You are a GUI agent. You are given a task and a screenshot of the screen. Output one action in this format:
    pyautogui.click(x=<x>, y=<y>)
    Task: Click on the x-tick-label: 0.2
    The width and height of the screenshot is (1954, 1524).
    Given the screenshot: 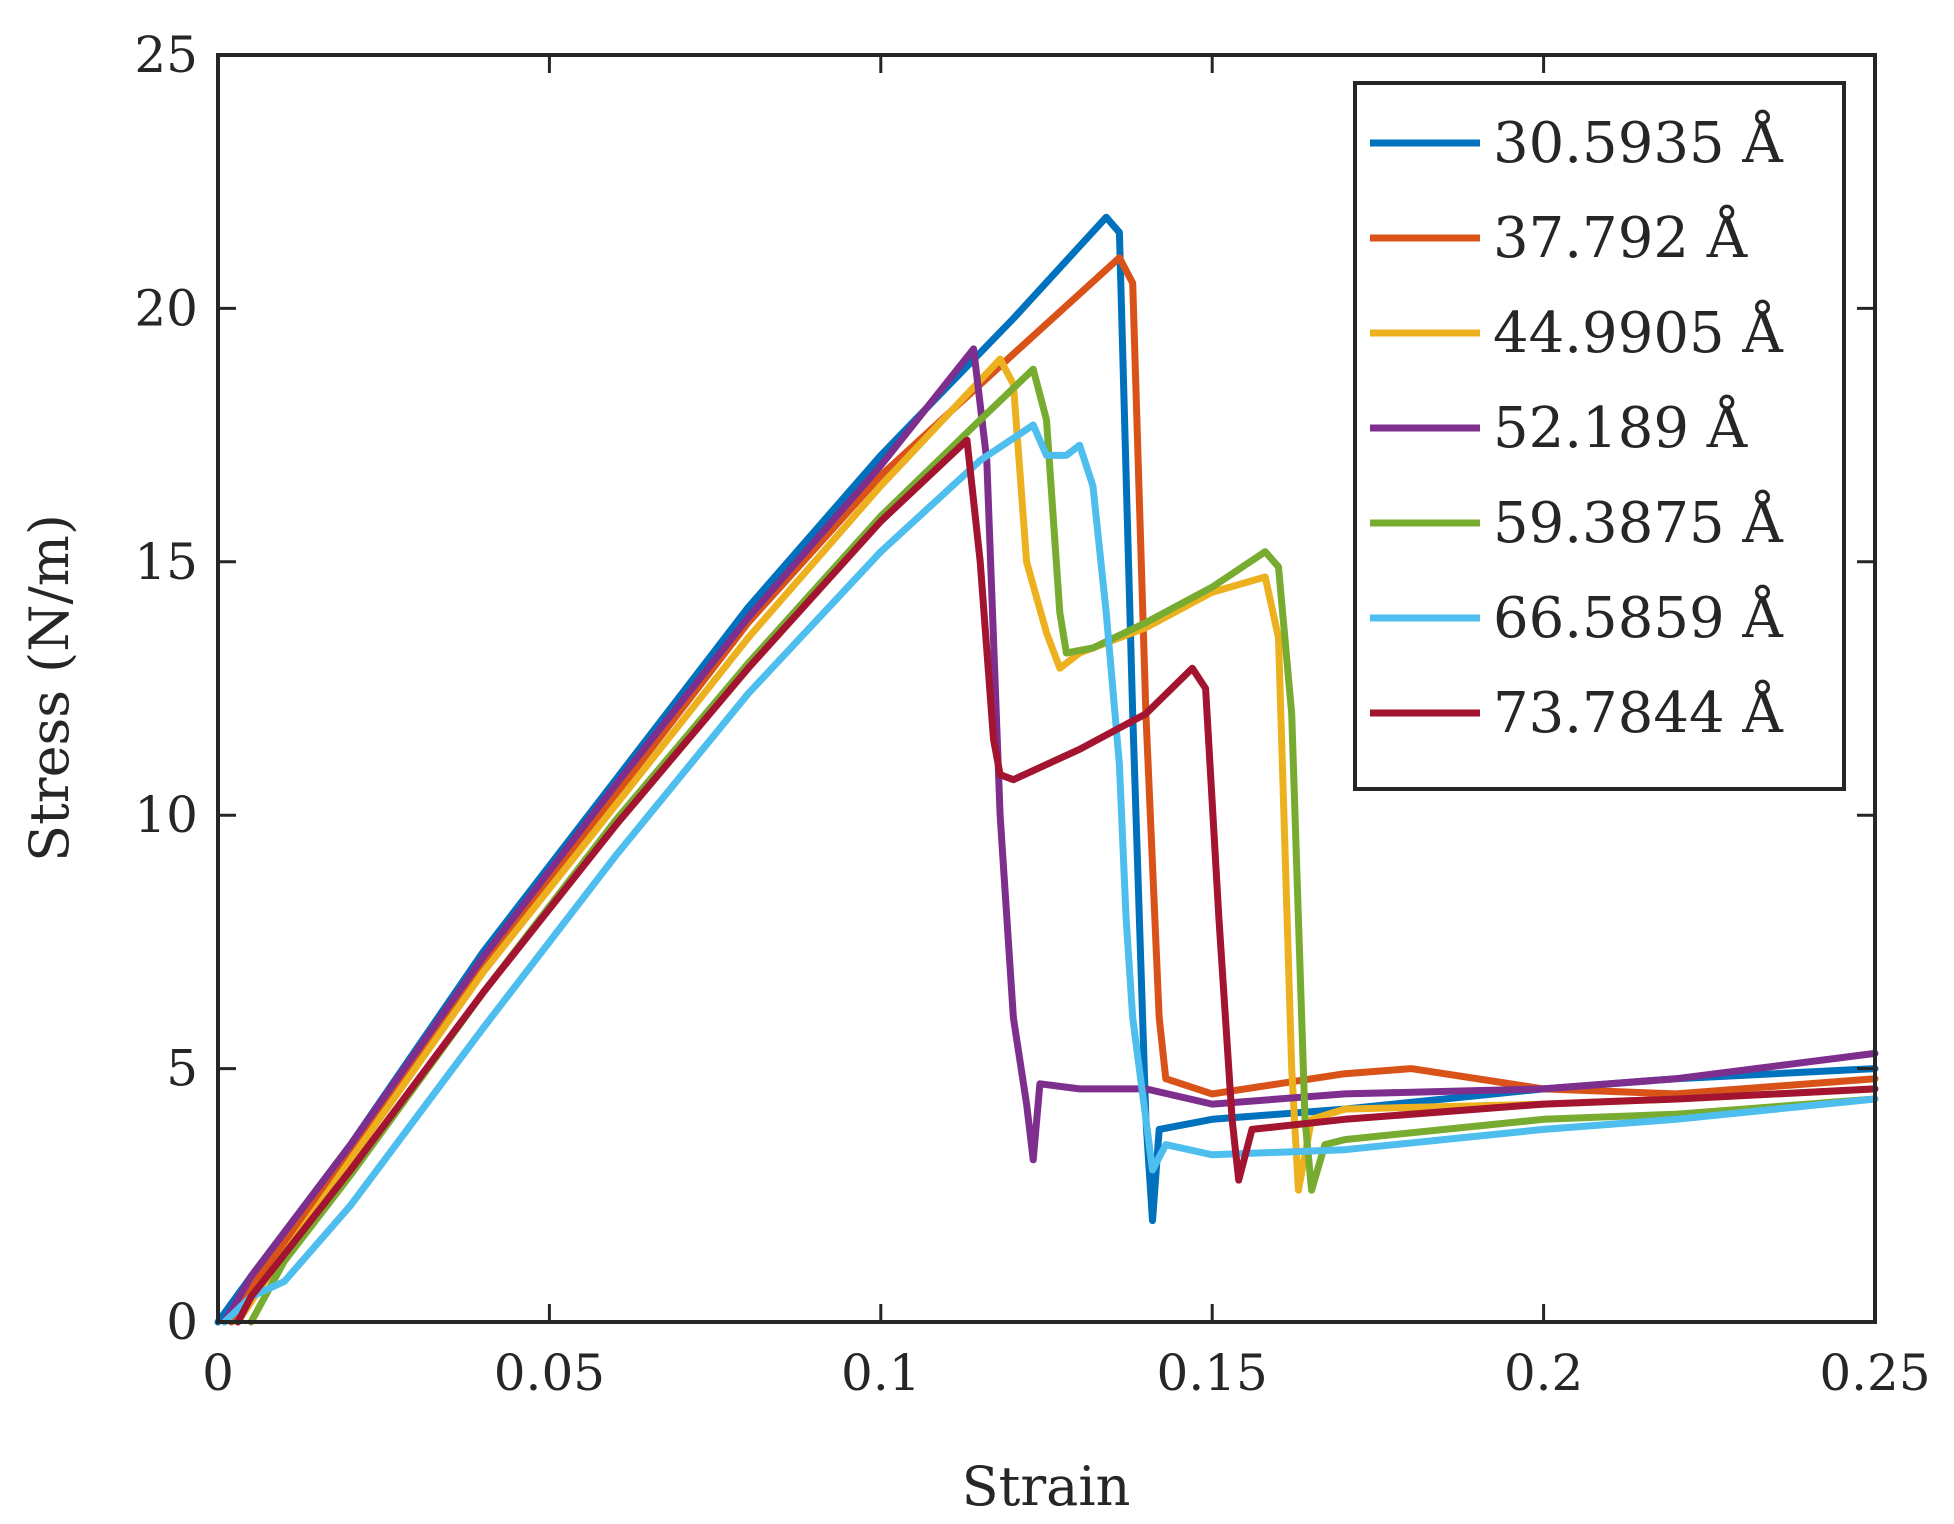 What is the action you would take?
    pyautogui.click(x=1544, y=1373)
    